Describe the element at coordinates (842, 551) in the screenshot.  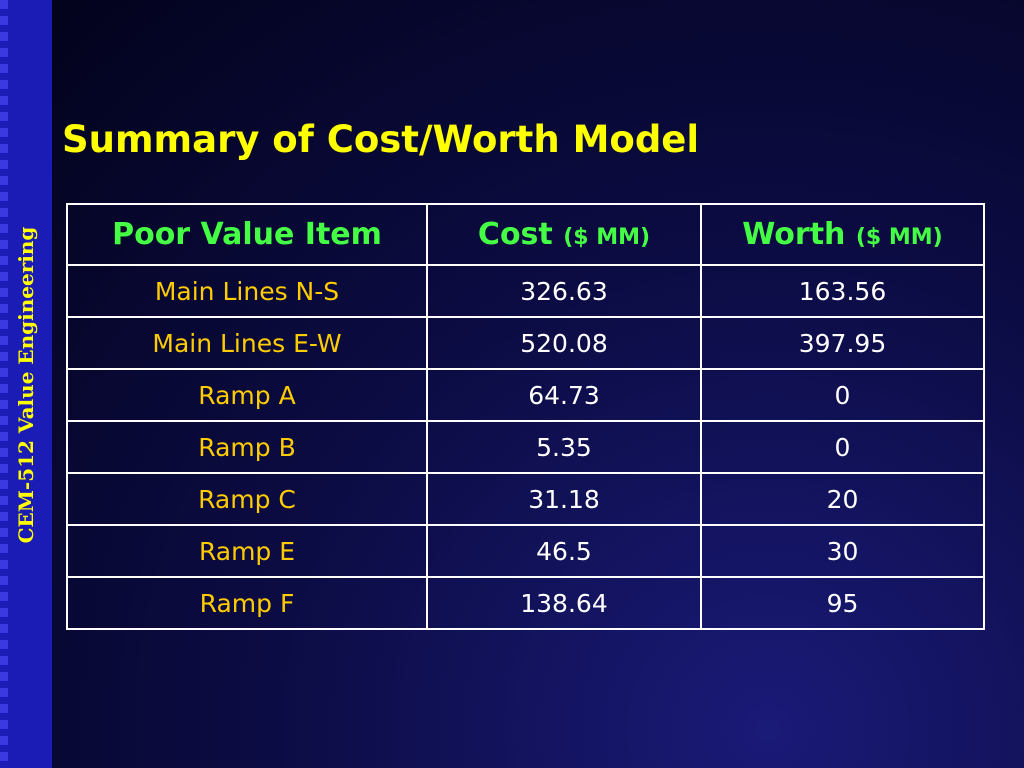
I see `row-worth: 30` at that location.